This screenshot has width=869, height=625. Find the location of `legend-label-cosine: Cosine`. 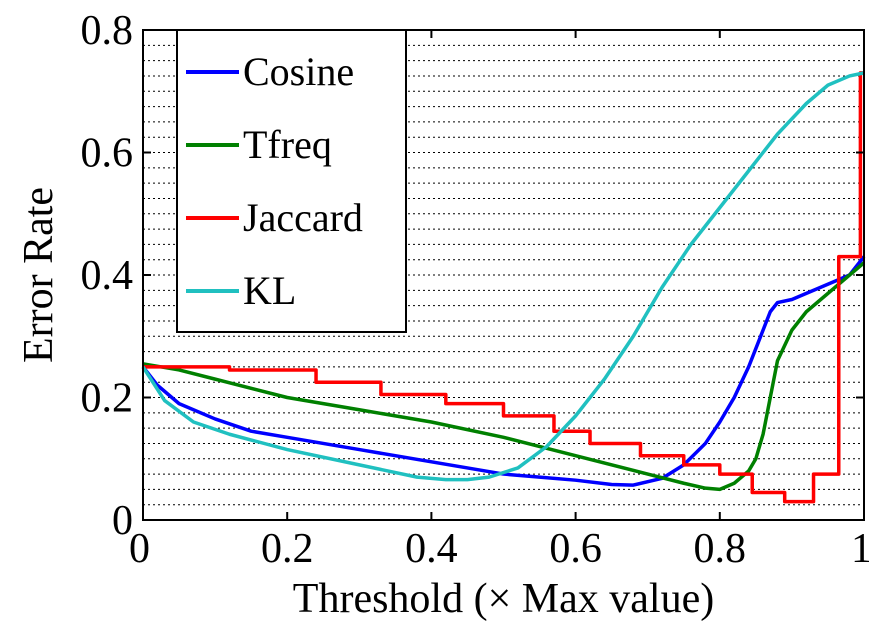

legend-label-cosine: Cosine is located at coordinates (298, 71).